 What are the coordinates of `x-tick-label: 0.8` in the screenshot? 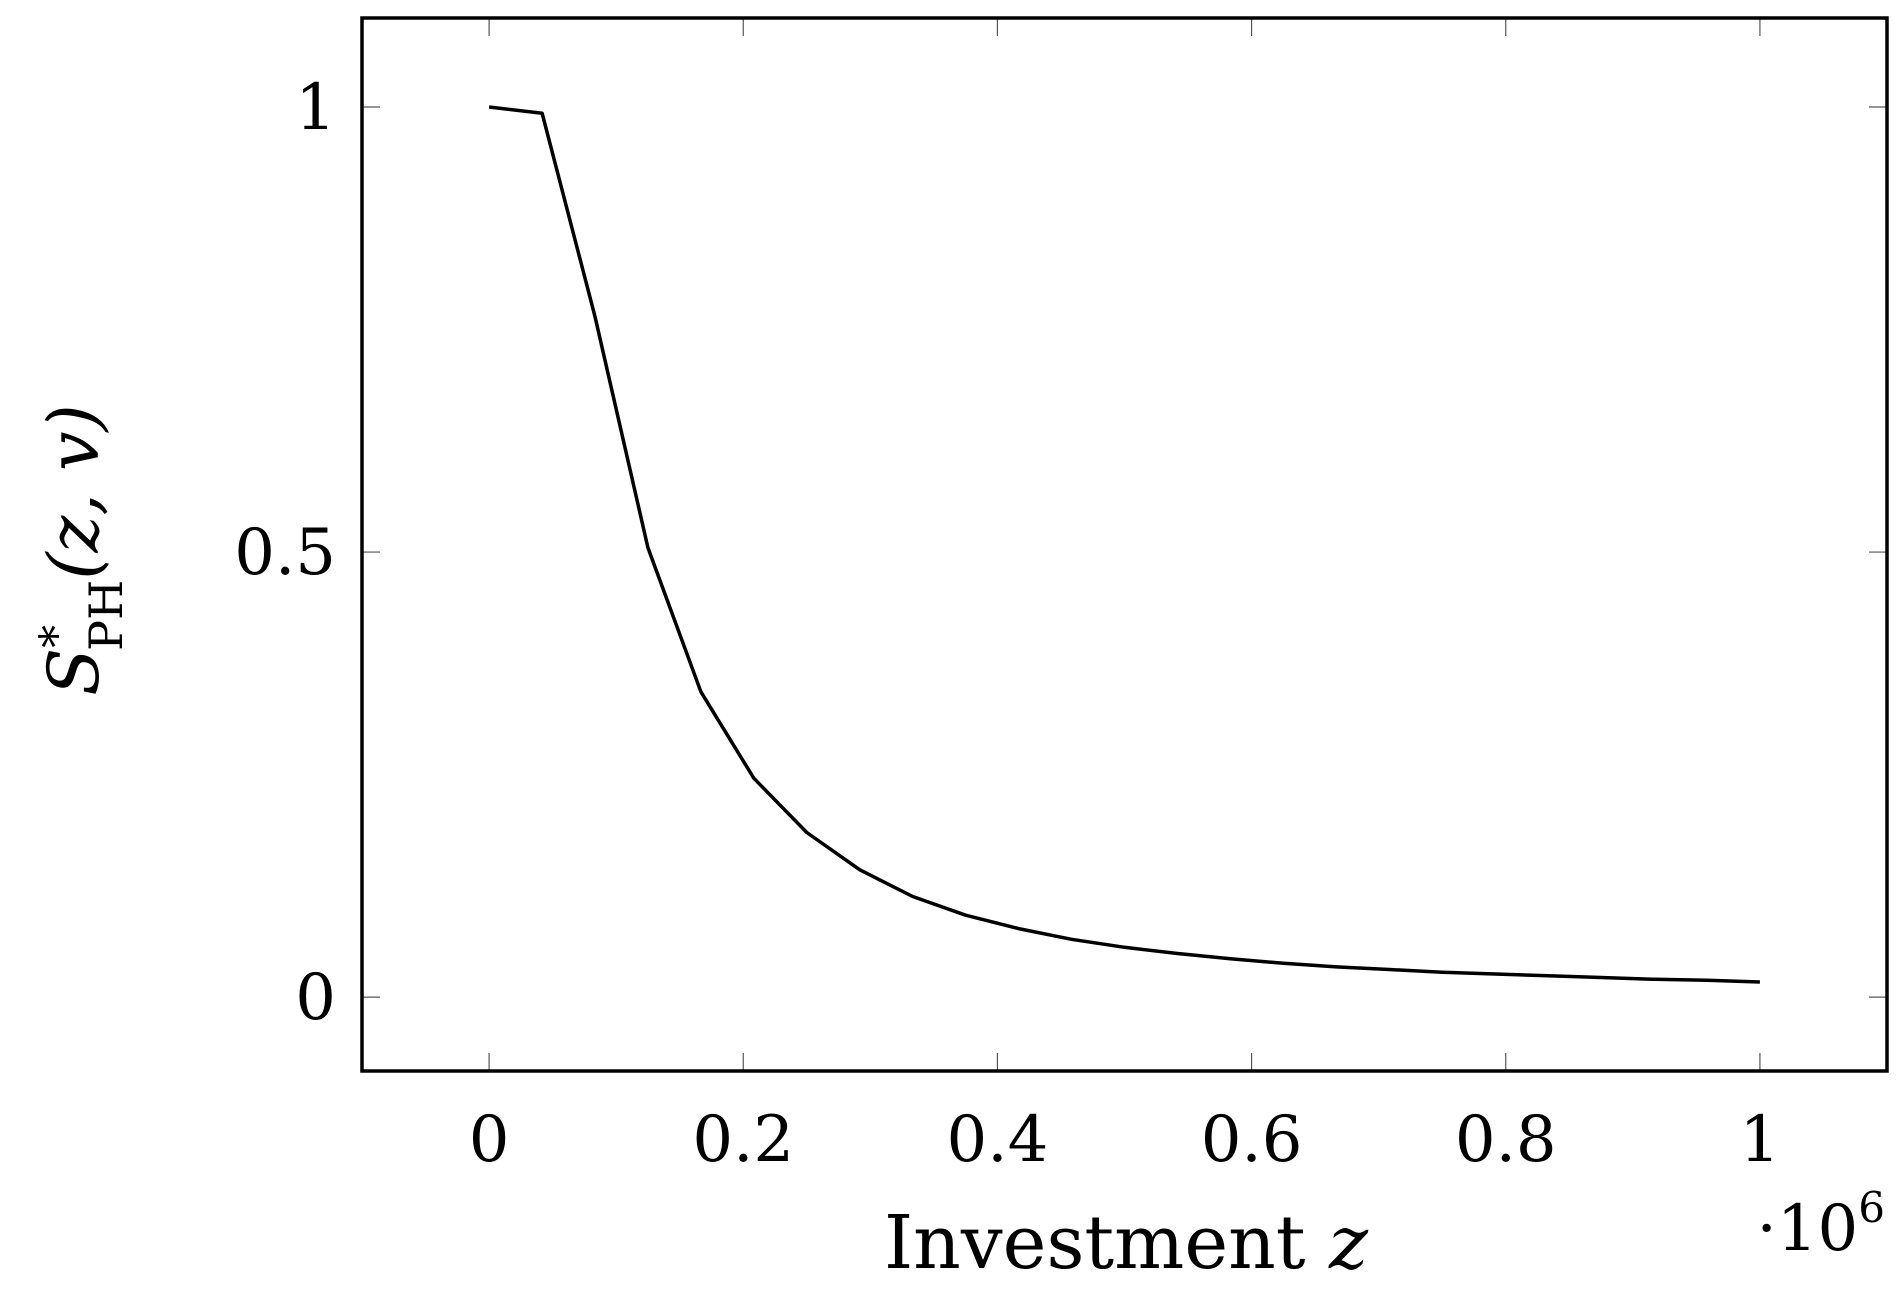 It's located at (1506, 1140).